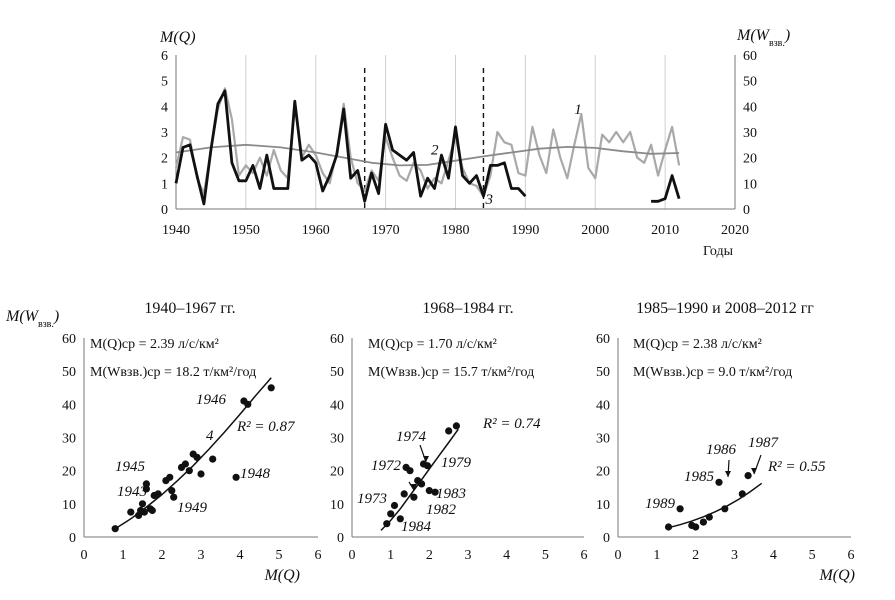 The width and height of the screenshot is (895, 600). What do you see at coordinates (750, 133) in the screenshot?
I see `y-tick-label-right: 30` at bounding box center [750, 133].